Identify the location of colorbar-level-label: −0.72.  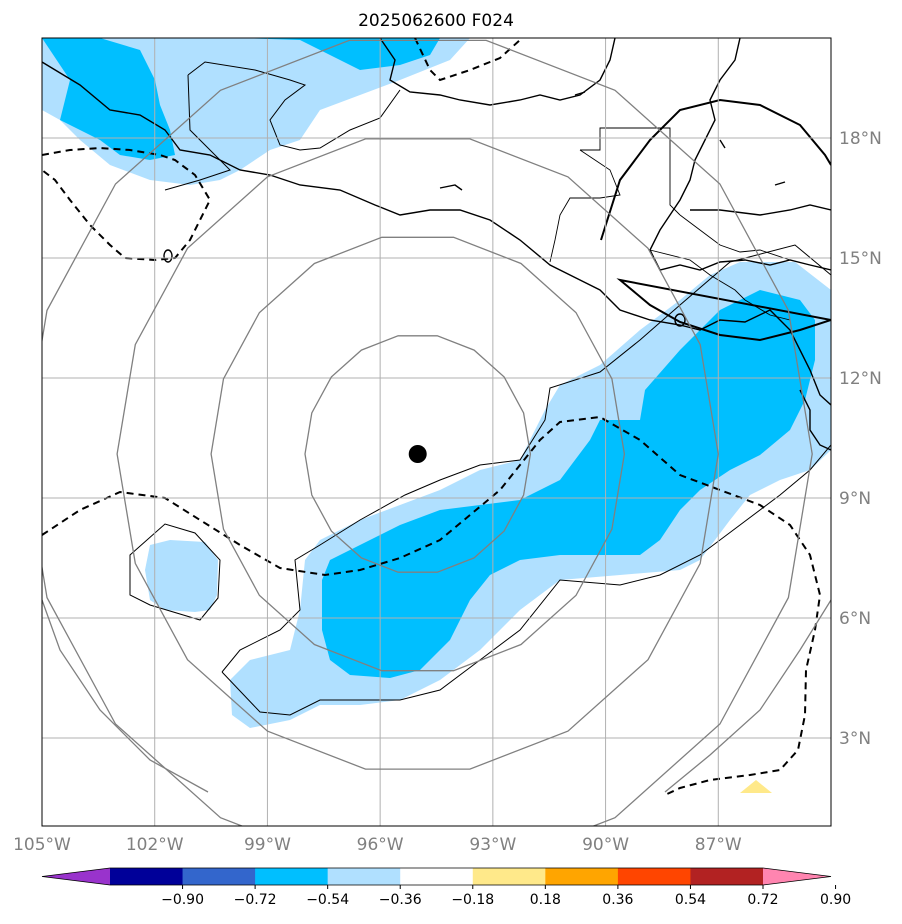
(255, 900).